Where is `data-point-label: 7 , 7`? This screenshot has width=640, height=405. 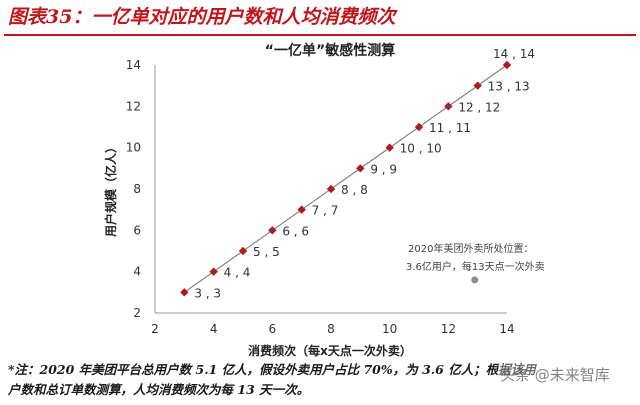 data-point-label: 7 , 7 is located at coordinates (325, 211).